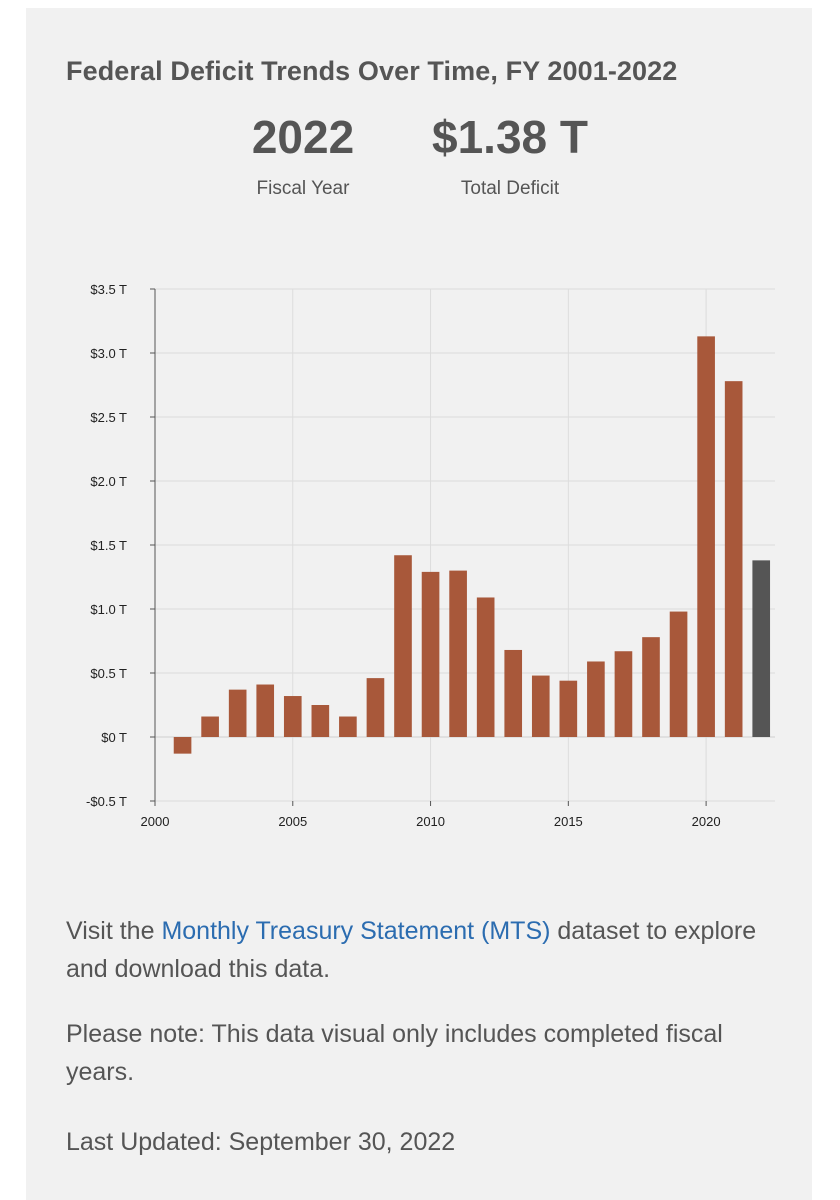 Image resolution: width=840 pixels, height=1200 pixels. I want to click on bar-2020, so click(706, 536).